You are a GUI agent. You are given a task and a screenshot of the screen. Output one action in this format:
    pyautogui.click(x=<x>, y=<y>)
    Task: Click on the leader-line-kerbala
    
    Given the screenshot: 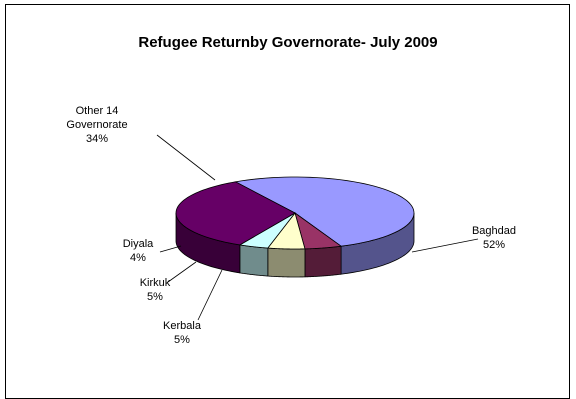 What is the action you would take?
    pyautogui.click(x=210, y=295)
    